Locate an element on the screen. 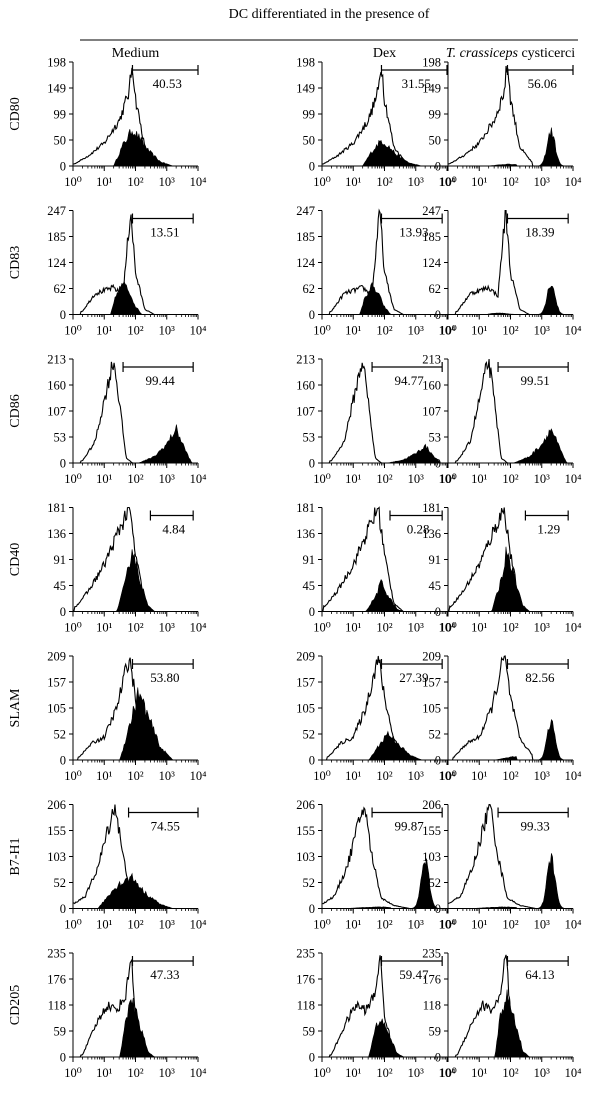 This screenshot has width=600, height=1111. column-headers: Medium Dex T. crassiceps cysticerci is located at coordinates (343, 53).